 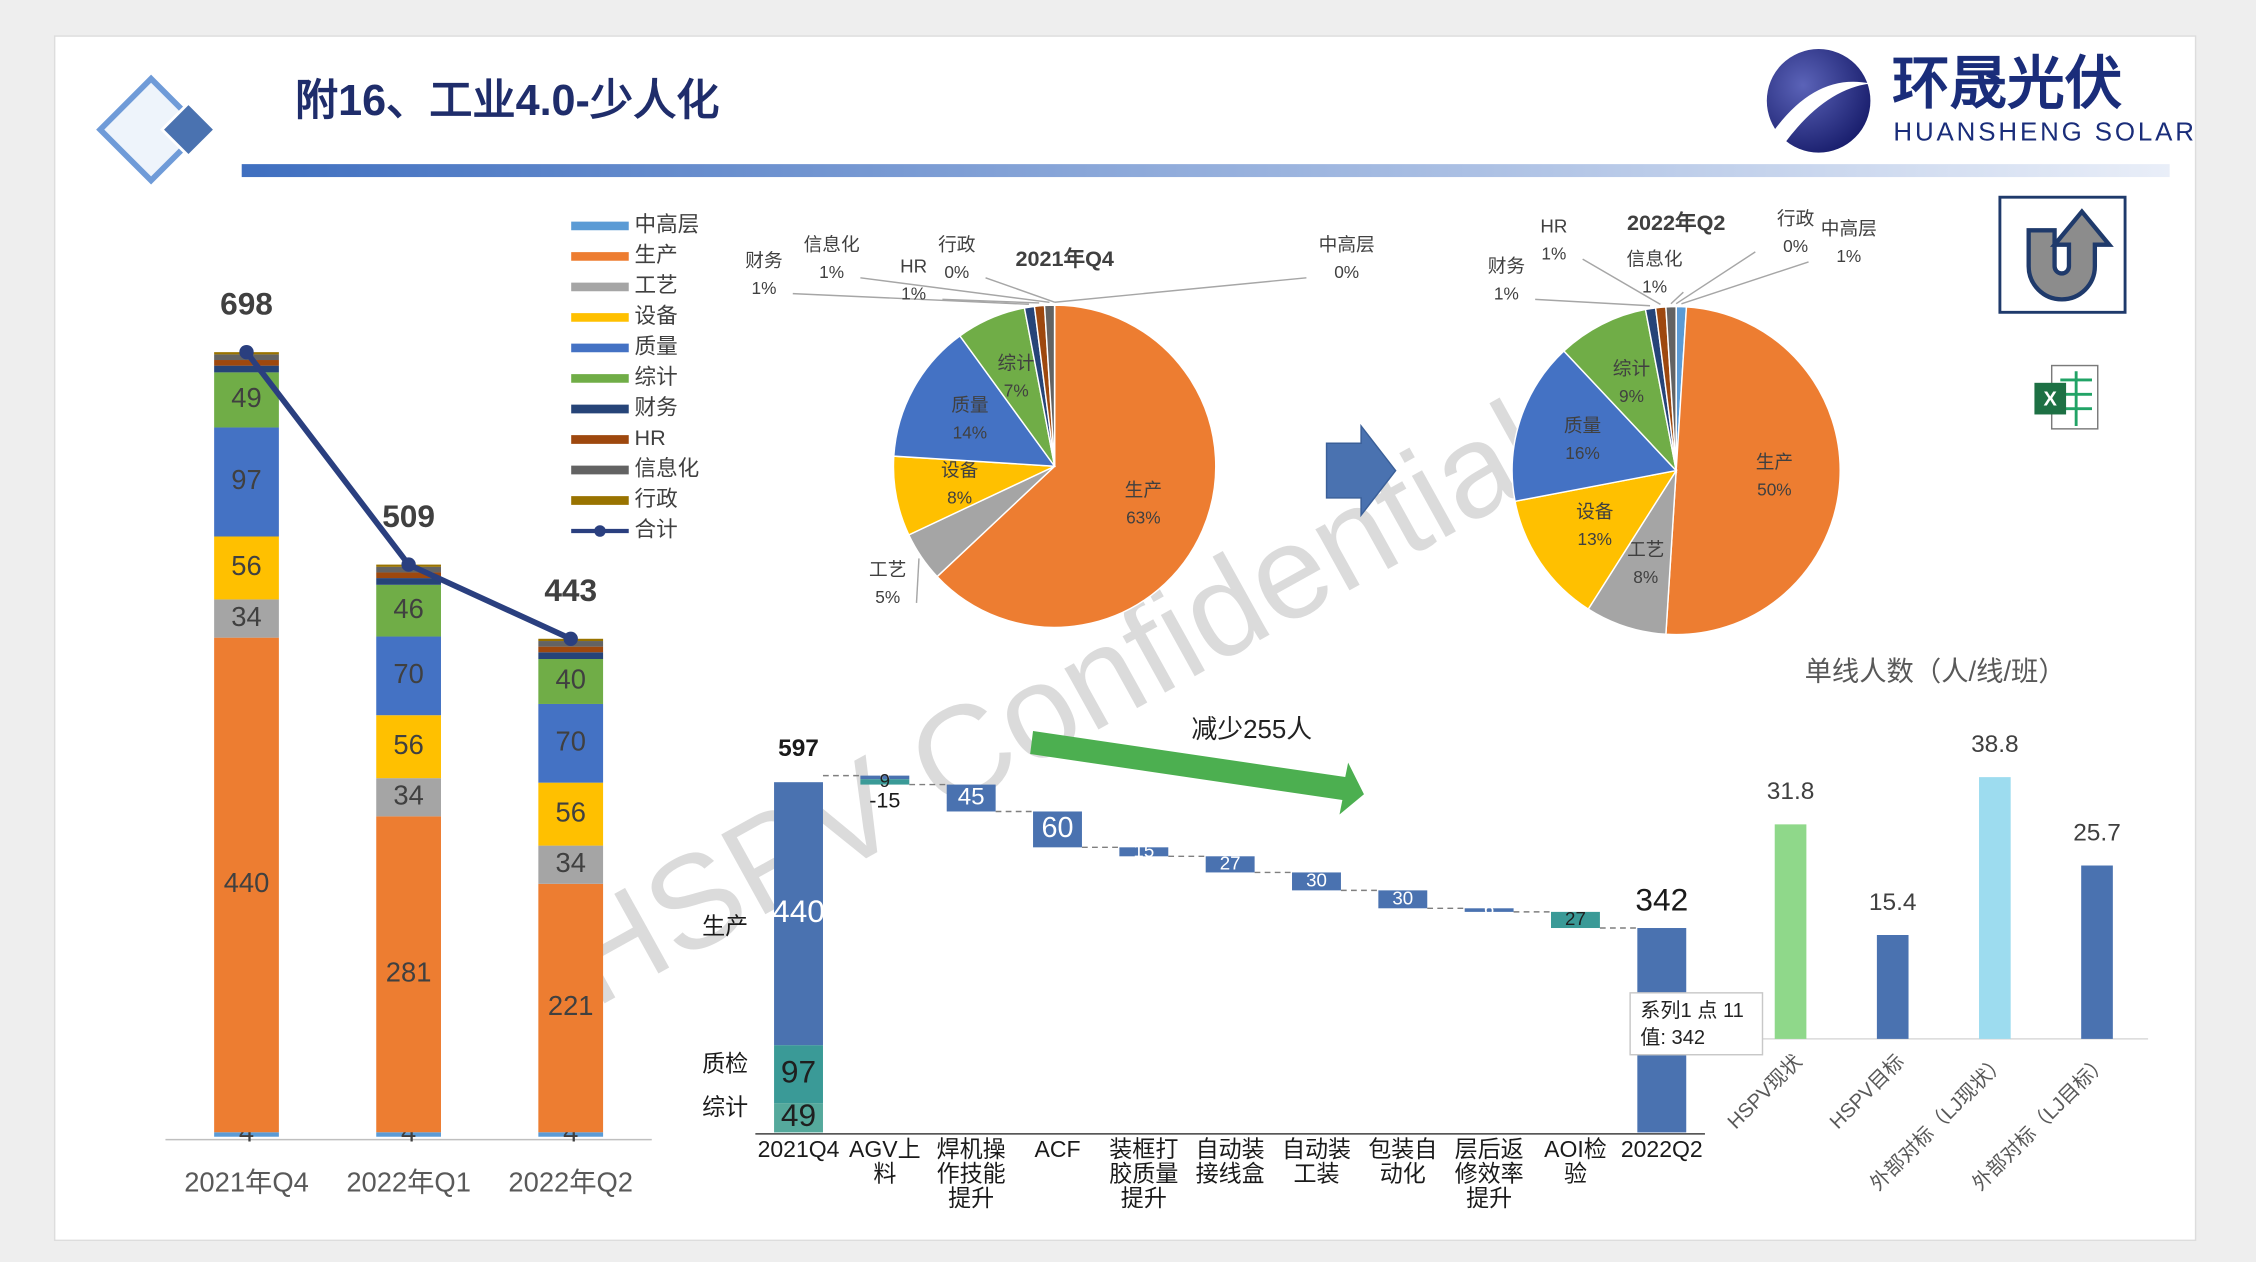 I want to click on data-label: 25.7, so click(x=2097, y=832).